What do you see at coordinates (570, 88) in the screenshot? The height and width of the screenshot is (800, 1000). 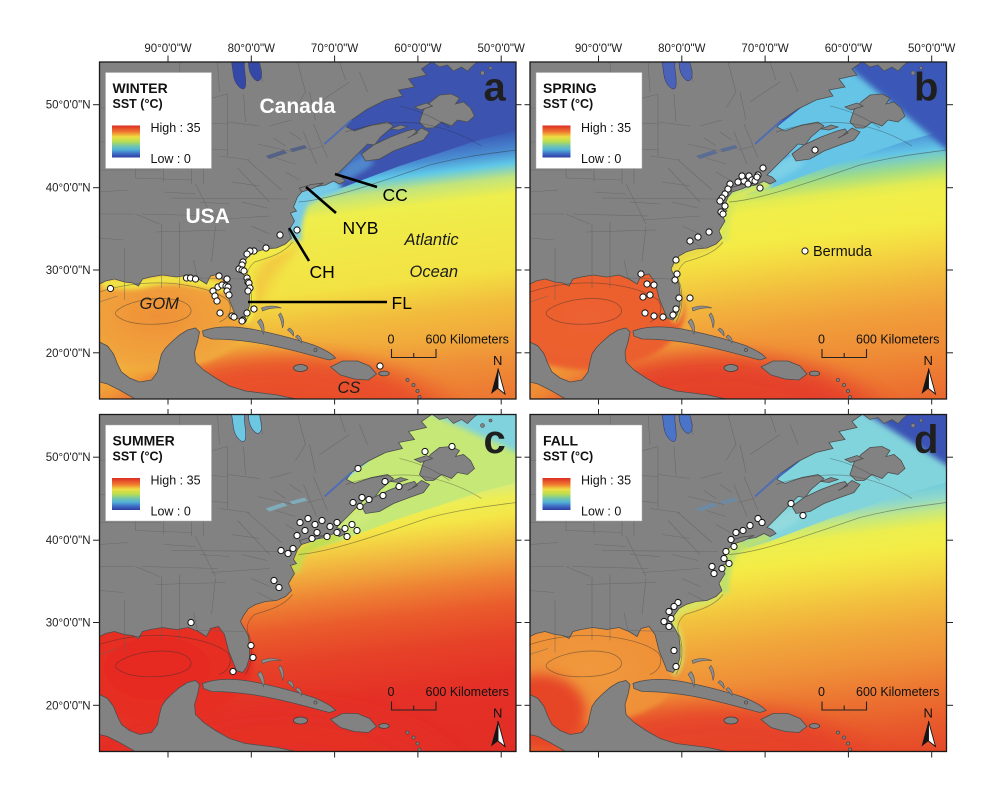 I see `svg-text: SPRING` at bounding box center [570, 88].